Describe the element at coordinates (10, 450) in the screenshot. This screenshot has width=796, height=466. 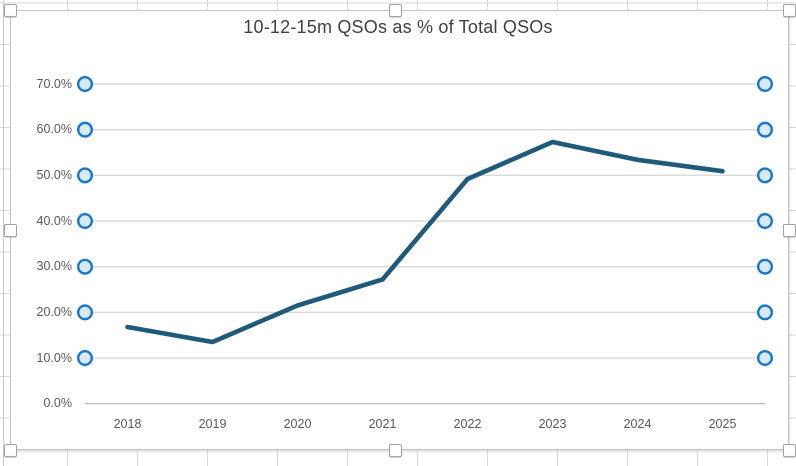
I see `chart-resize-handle-bottom-left` at that location.